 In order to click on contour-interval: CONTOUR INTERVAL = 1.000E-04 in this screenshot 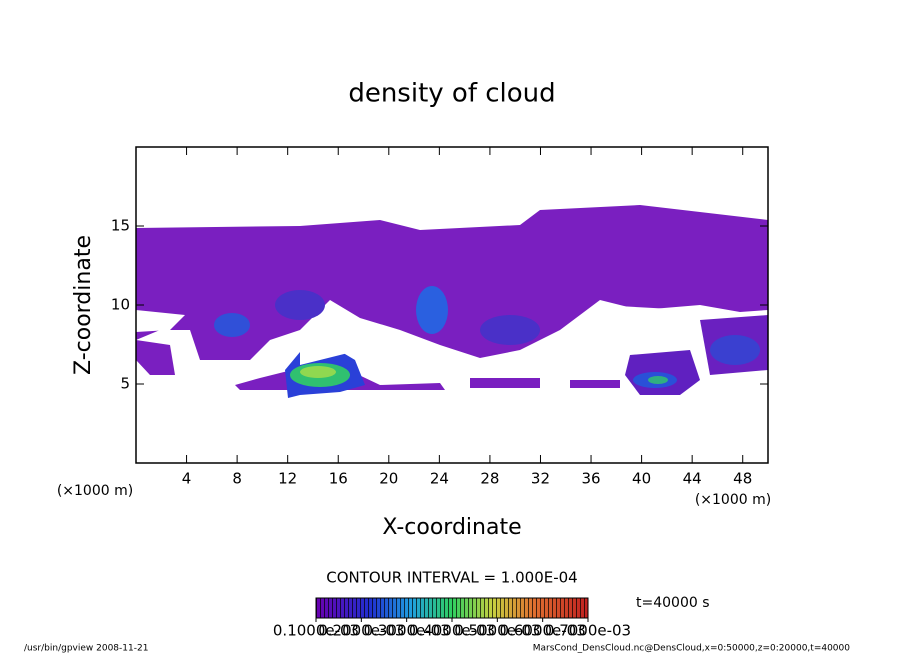, I will do `click(451, 578)`.